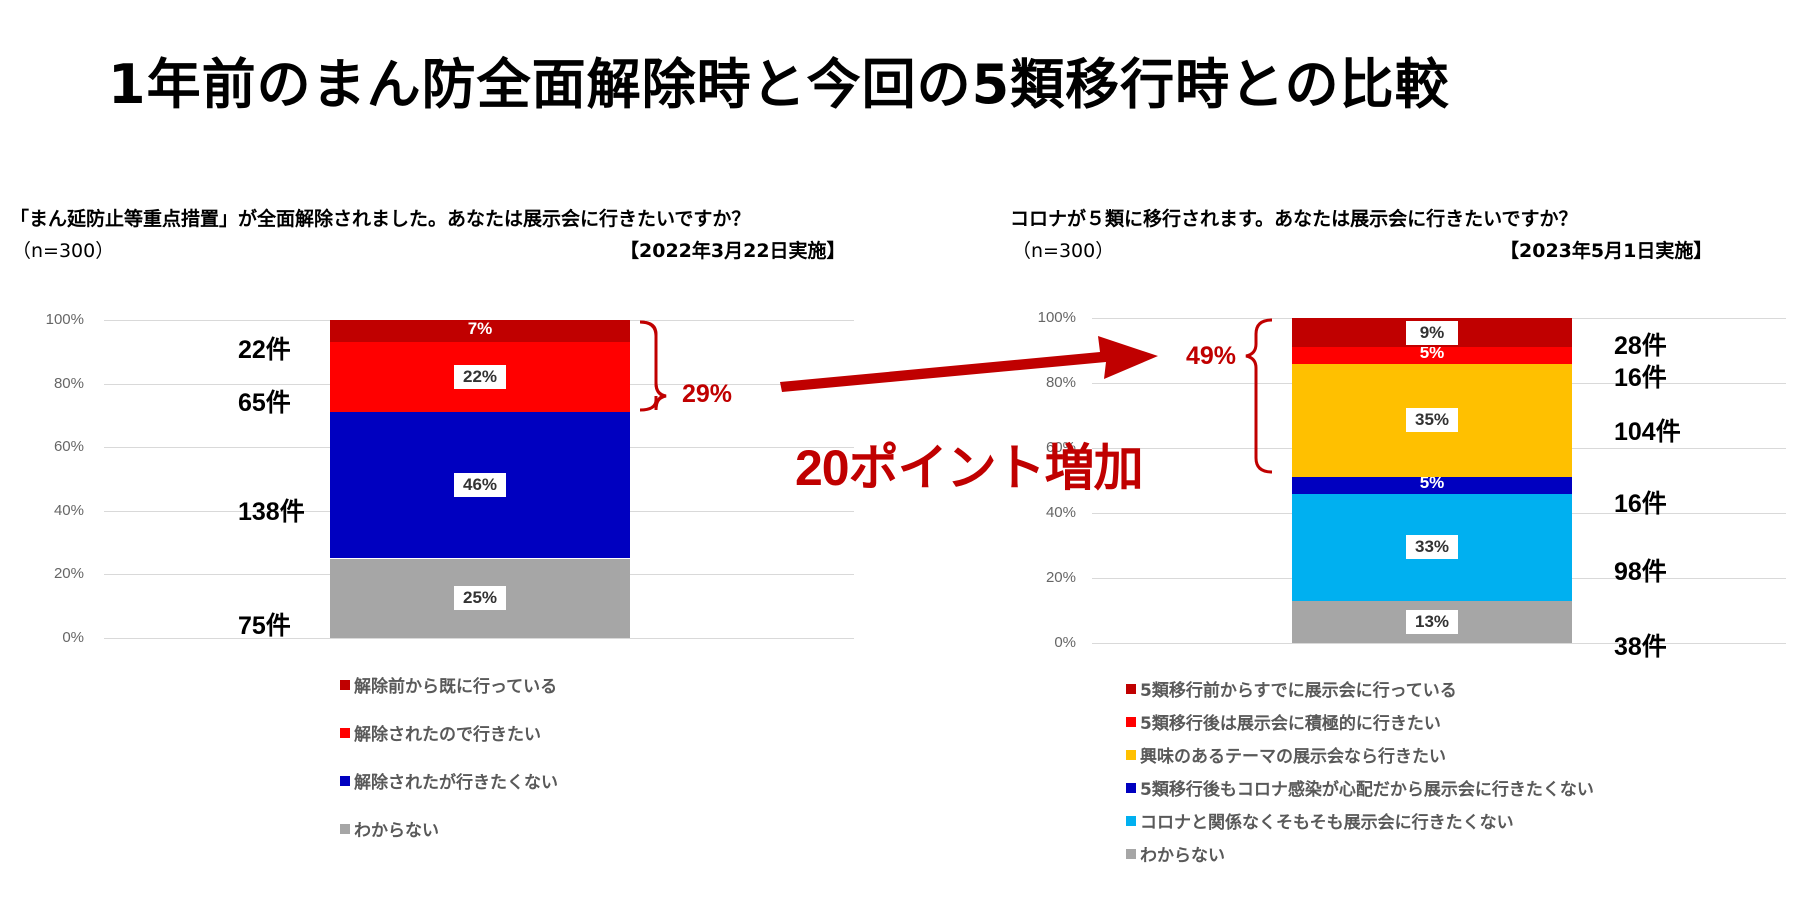 This screenshot has height=898, width=1807. I want to click on legend-item: 5類移行後は展示会に積極的に行きたい, so click(1283, 721).